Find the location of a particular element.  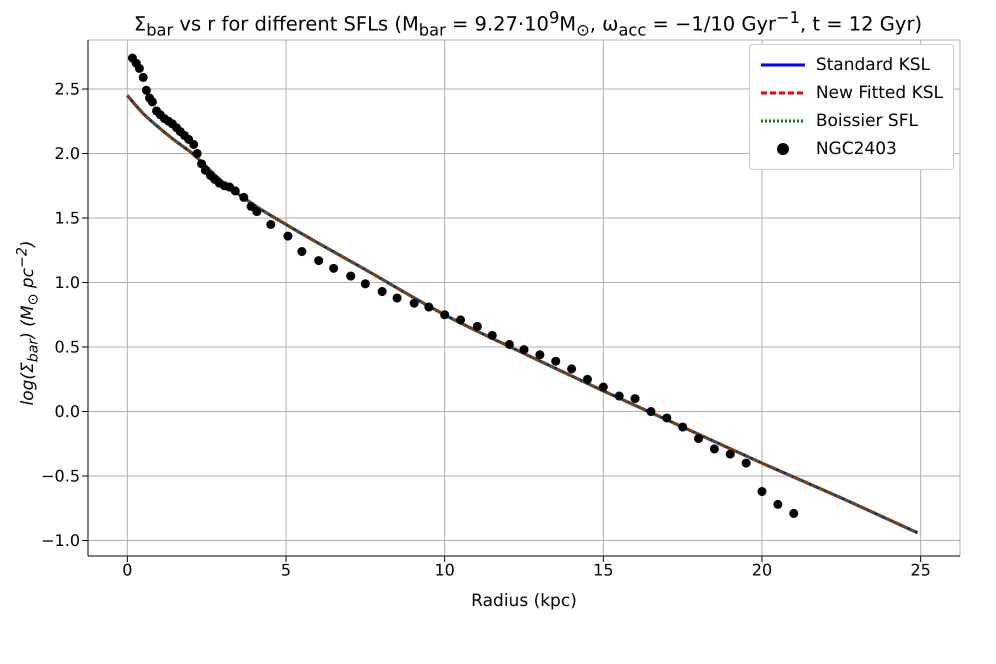

x-axis-title: Radius (kpc) is located at coordinates (524, 601).